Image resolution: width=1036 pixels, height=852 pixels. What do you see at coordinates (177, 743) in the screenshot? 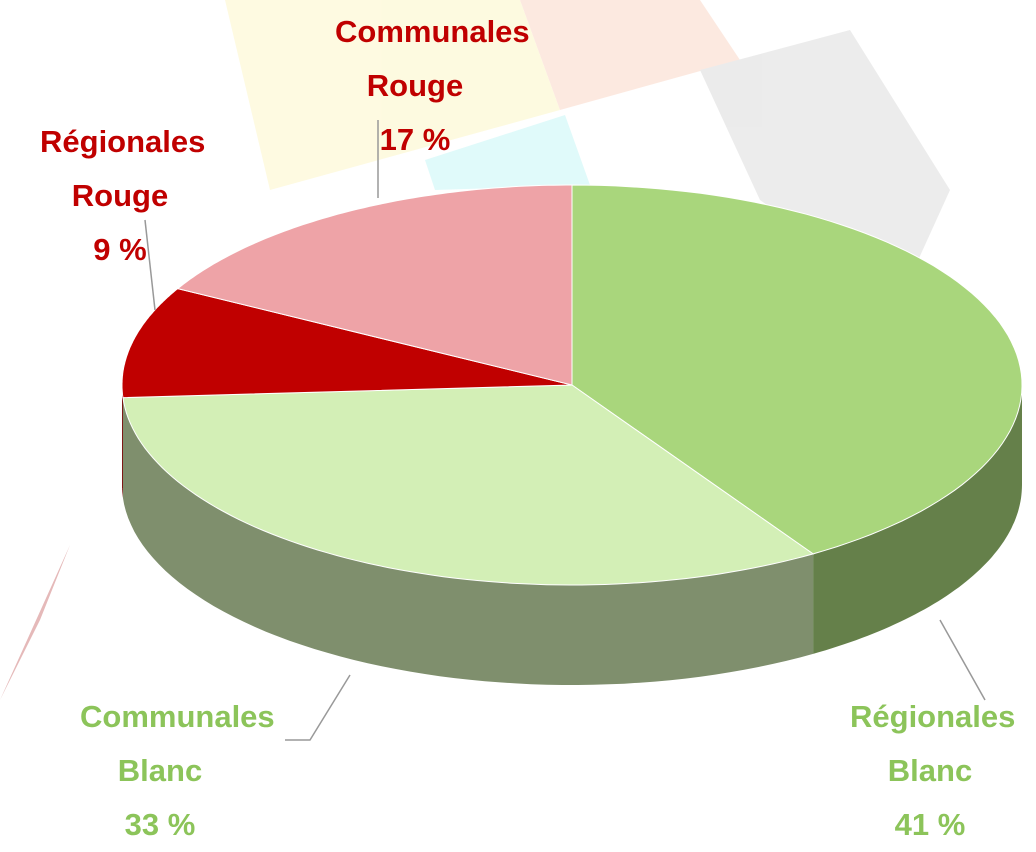
I see `slice-name: Communales Blanc` at bounding box center [177, 743].